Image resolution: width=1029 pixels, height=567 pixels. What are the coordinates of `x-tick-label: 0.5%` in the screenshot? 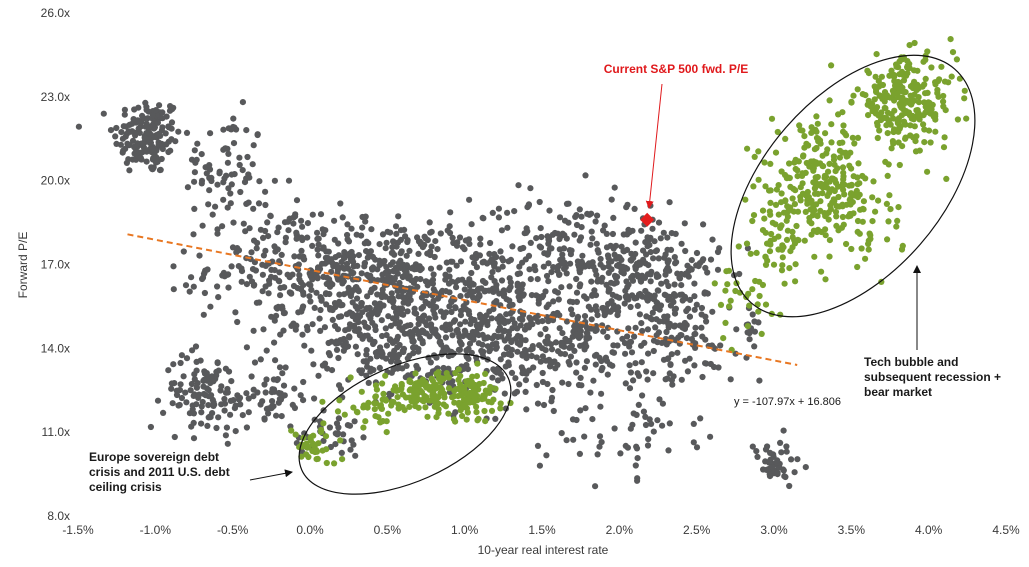 It's located at (388, 530).